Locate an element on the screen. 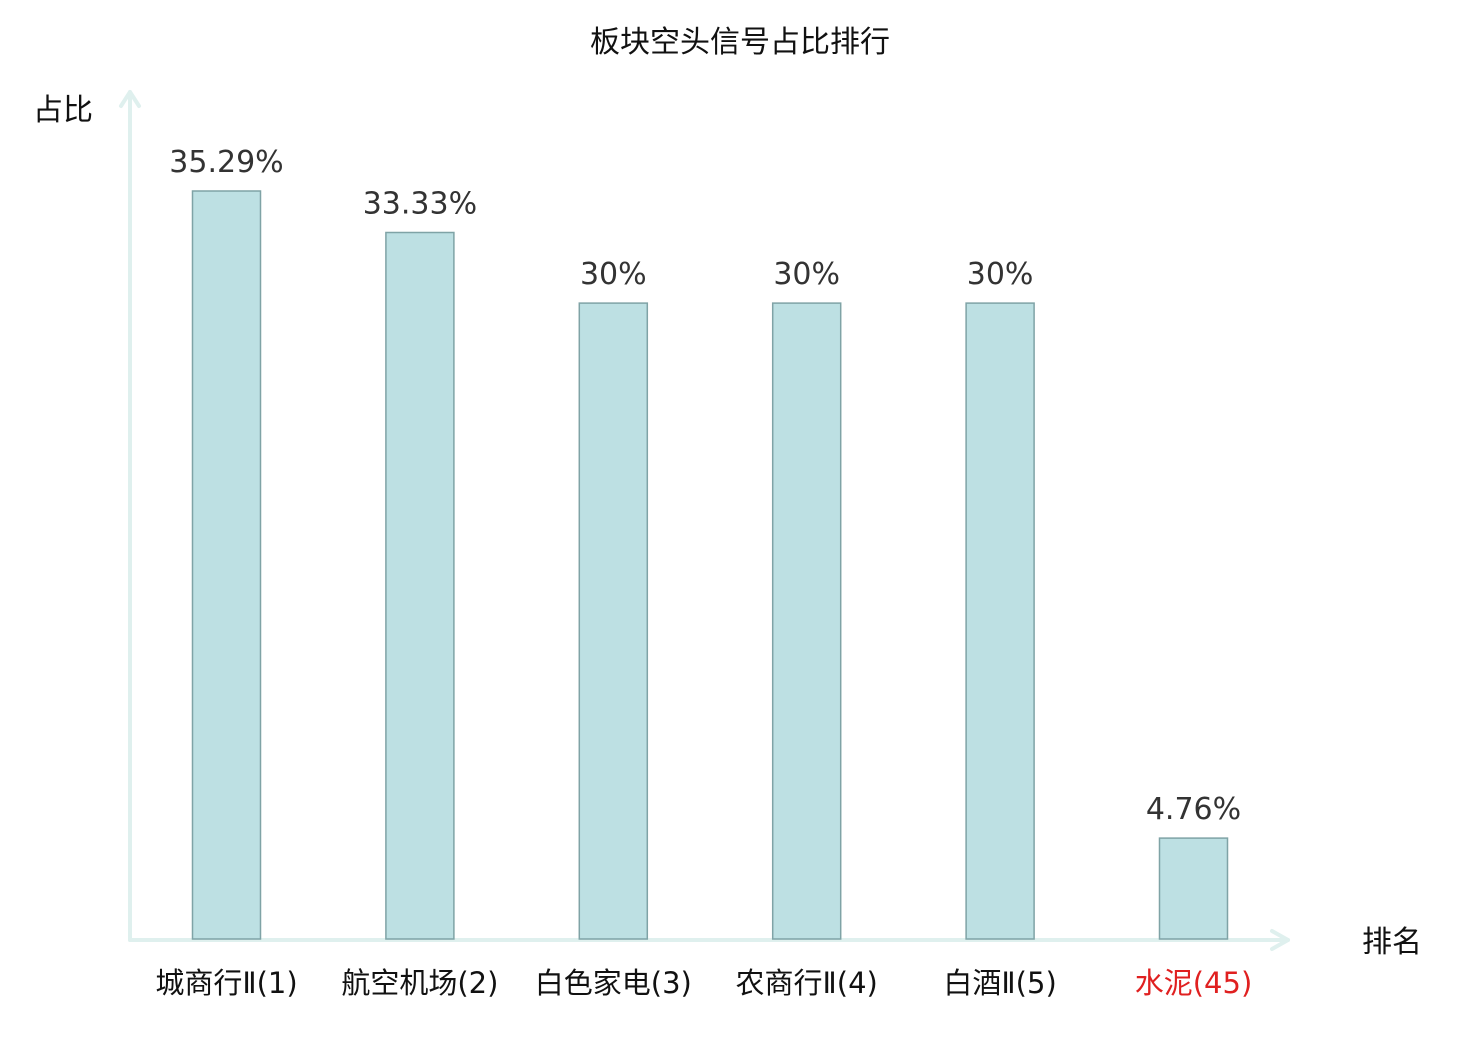 This screenshot has height=1040, width=1480. y-axis-label: 占比 is located at coordinates (63, 110).